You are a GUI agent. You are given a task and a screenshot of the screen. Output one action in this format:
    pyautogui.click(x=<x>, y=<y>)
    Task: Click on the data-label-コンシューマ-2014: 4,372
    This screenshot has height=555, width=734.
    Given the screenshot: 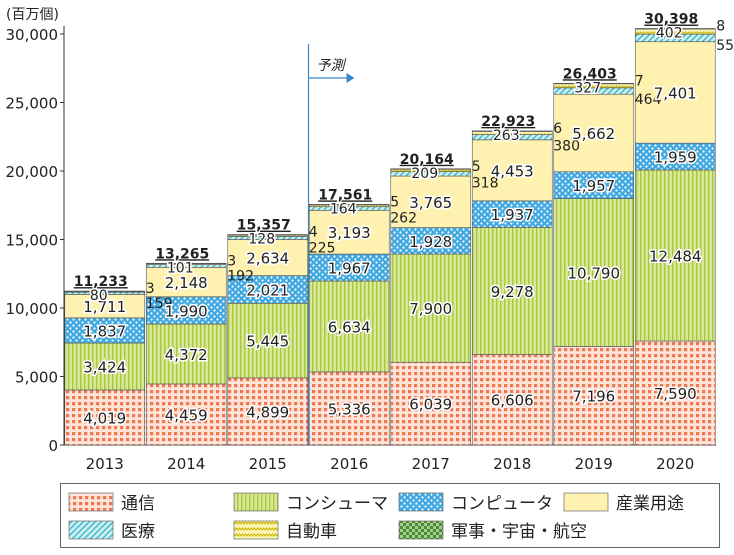 What is the action you would take?
    pyautogui.click(x=186, y=355)
    